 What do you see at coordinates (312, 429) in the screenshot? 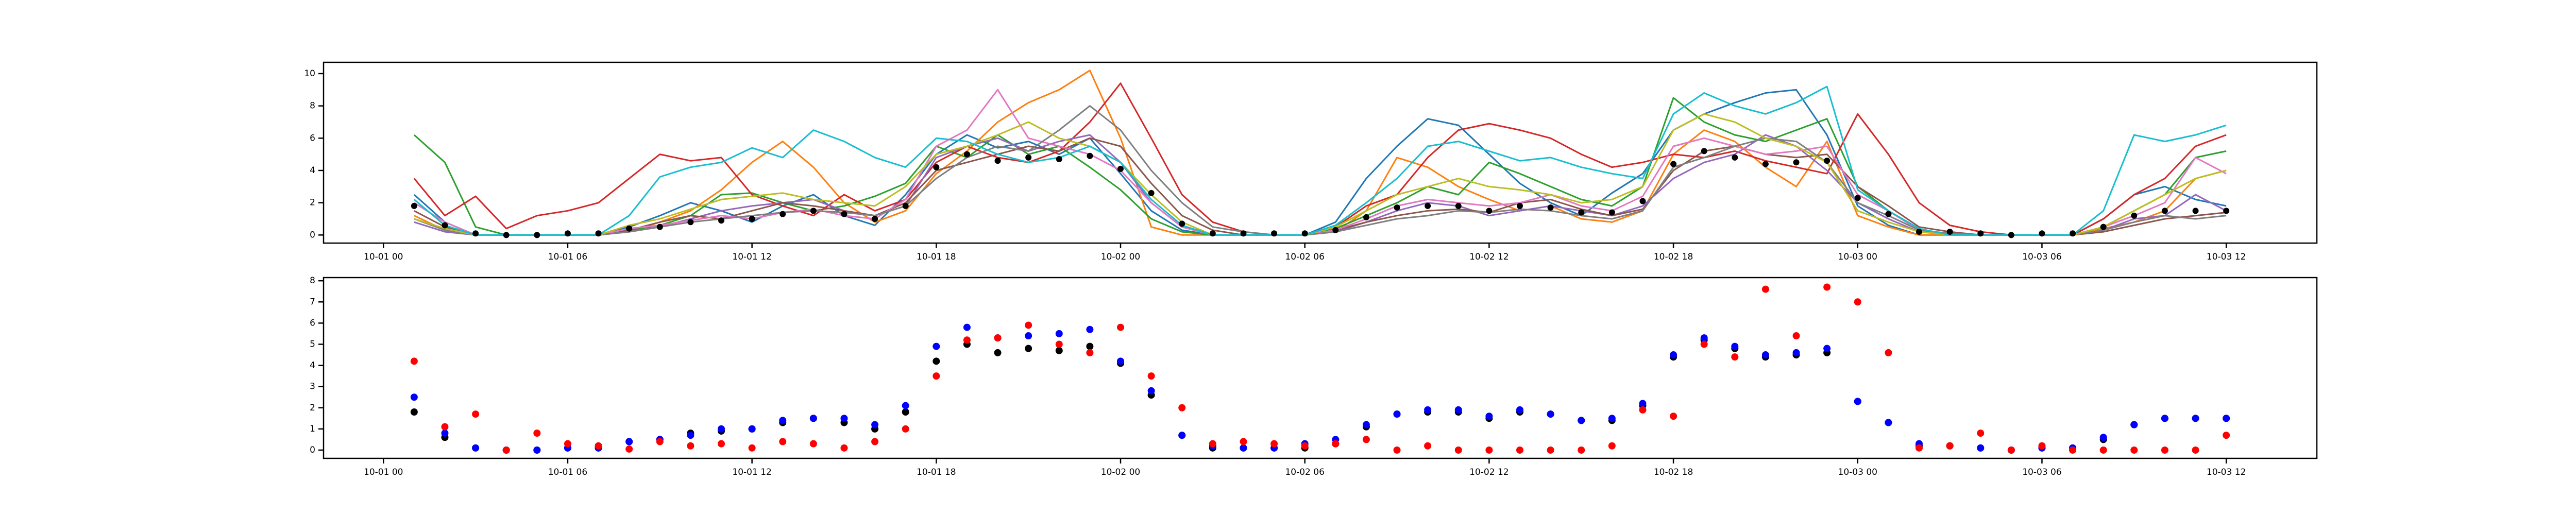
I see `y-tick-label: 1` at bounding box center [312, 429].